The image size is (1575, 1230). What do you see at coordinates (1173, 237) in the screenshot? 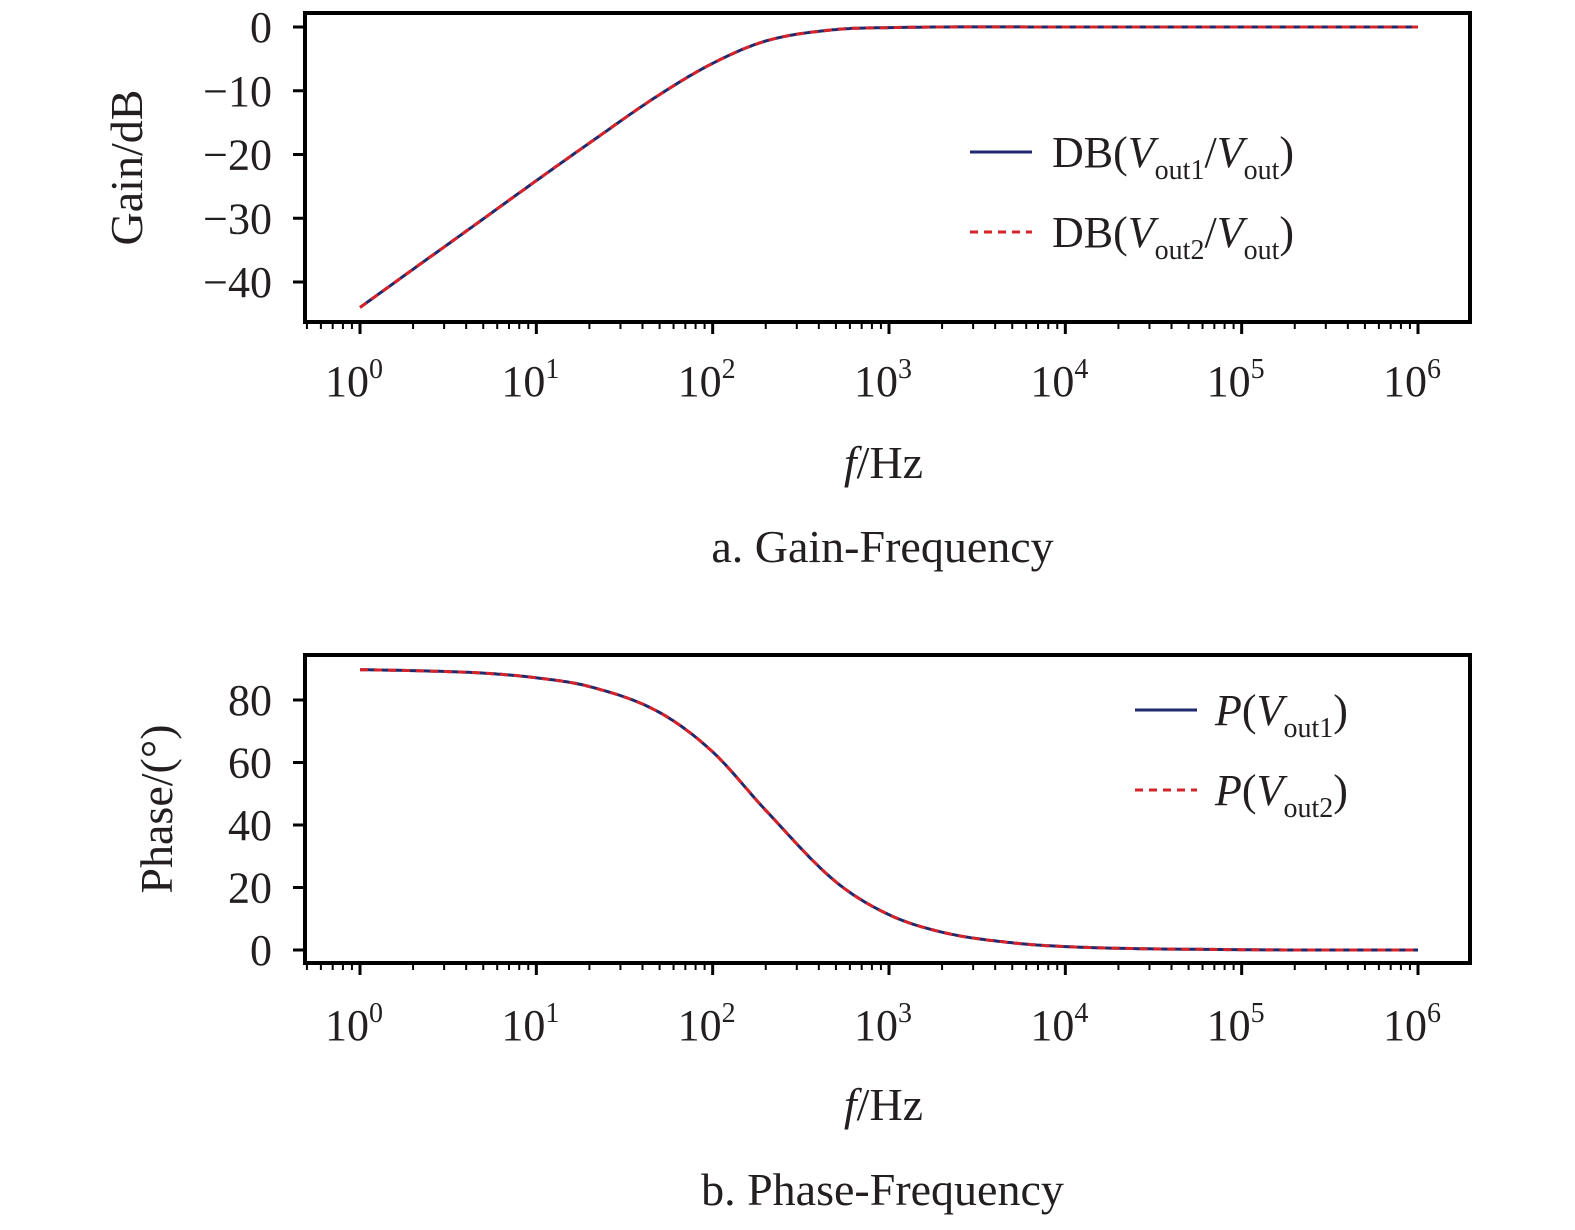
I see `legend-label-2: DB(Vout2/Vout)` at bounding box center [1173, 237].